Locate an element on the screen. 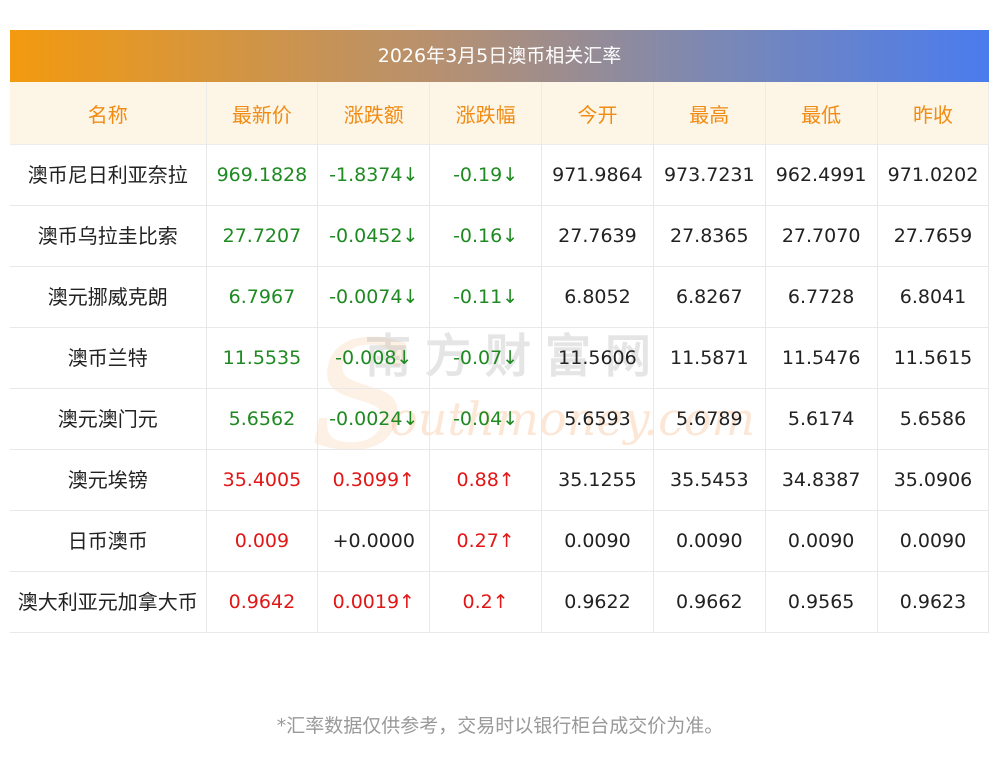  cell-high: 35.5453 is located at coordinates (709, 480).